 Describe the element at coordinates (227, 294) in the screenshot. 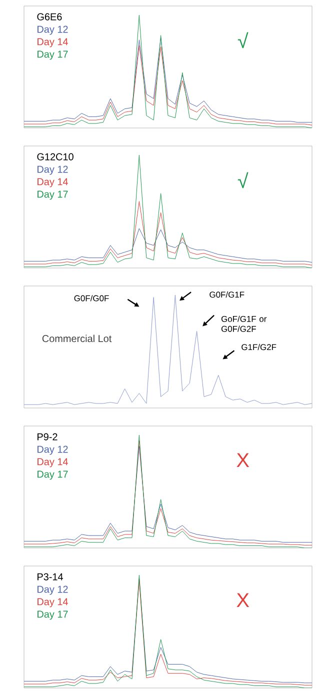

I see `annotation: G0F/G1F` at that location.